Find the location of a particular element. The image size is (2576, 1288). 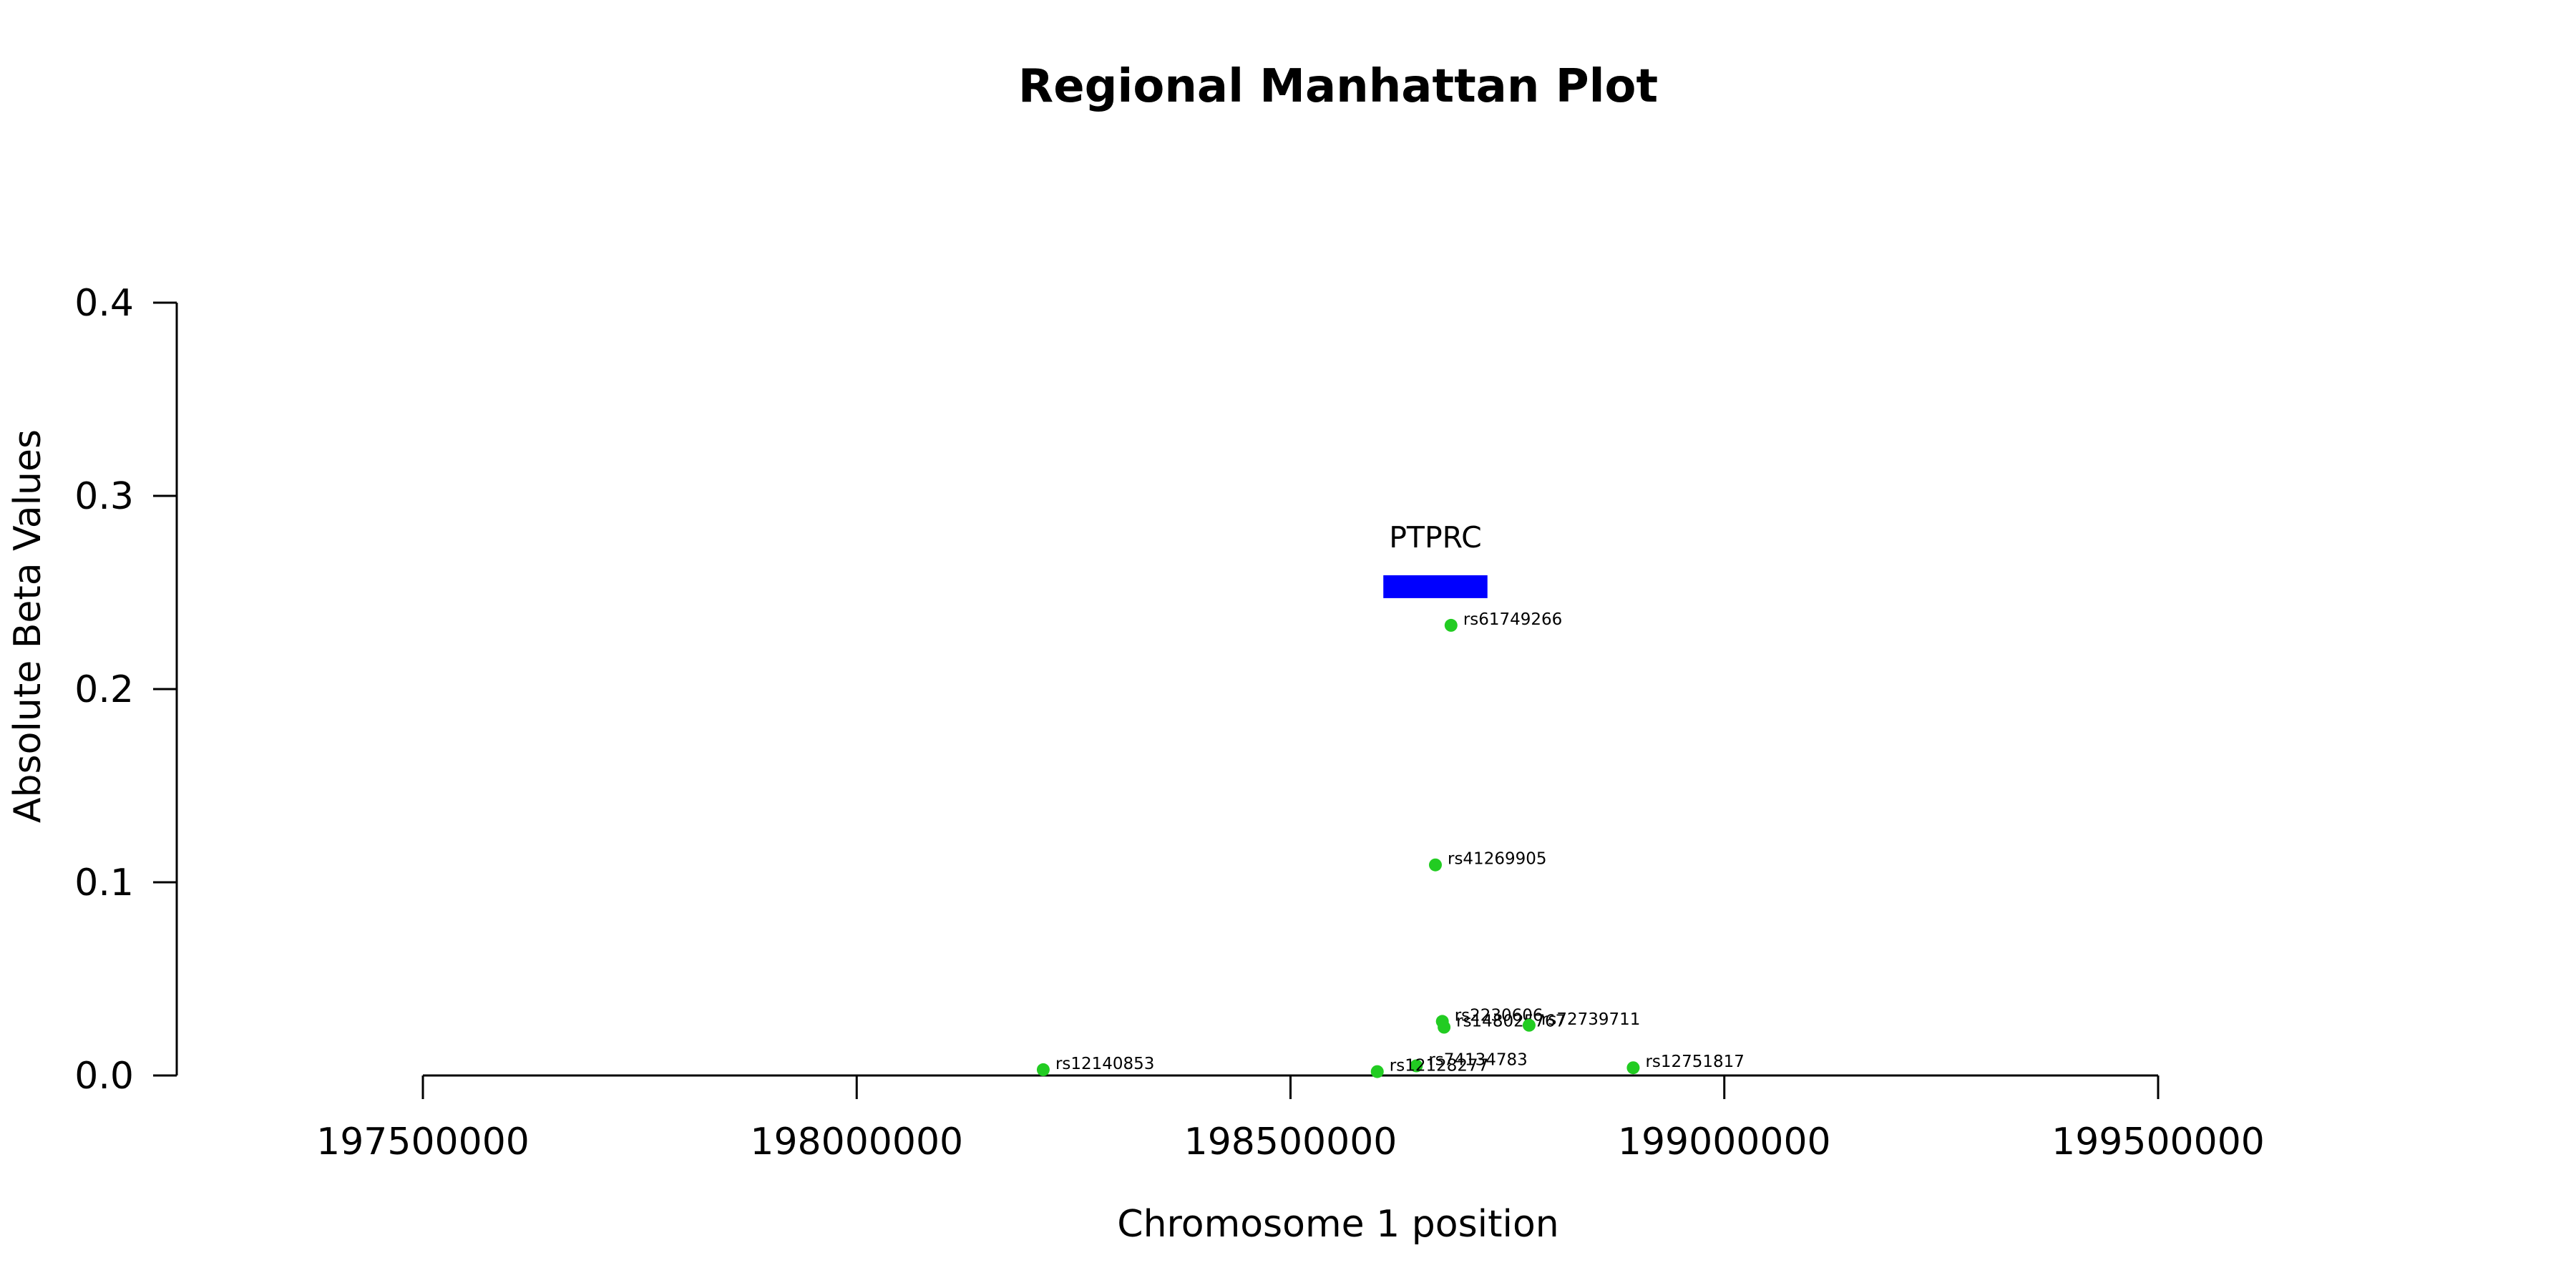

chart-title: Regional Manhattan Plot is located at coordinates (1338, 86).